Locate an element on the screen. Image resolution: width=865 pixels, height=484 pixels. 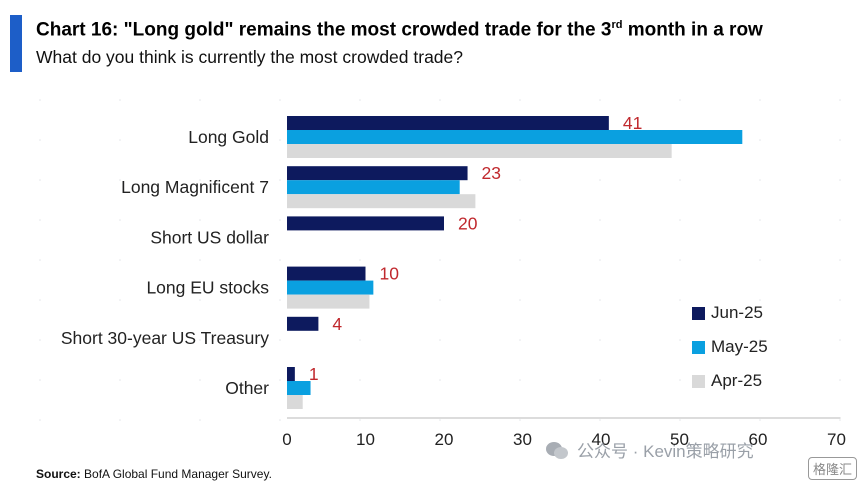
x-tick-label: 30 is located at coordinates (522, 439).